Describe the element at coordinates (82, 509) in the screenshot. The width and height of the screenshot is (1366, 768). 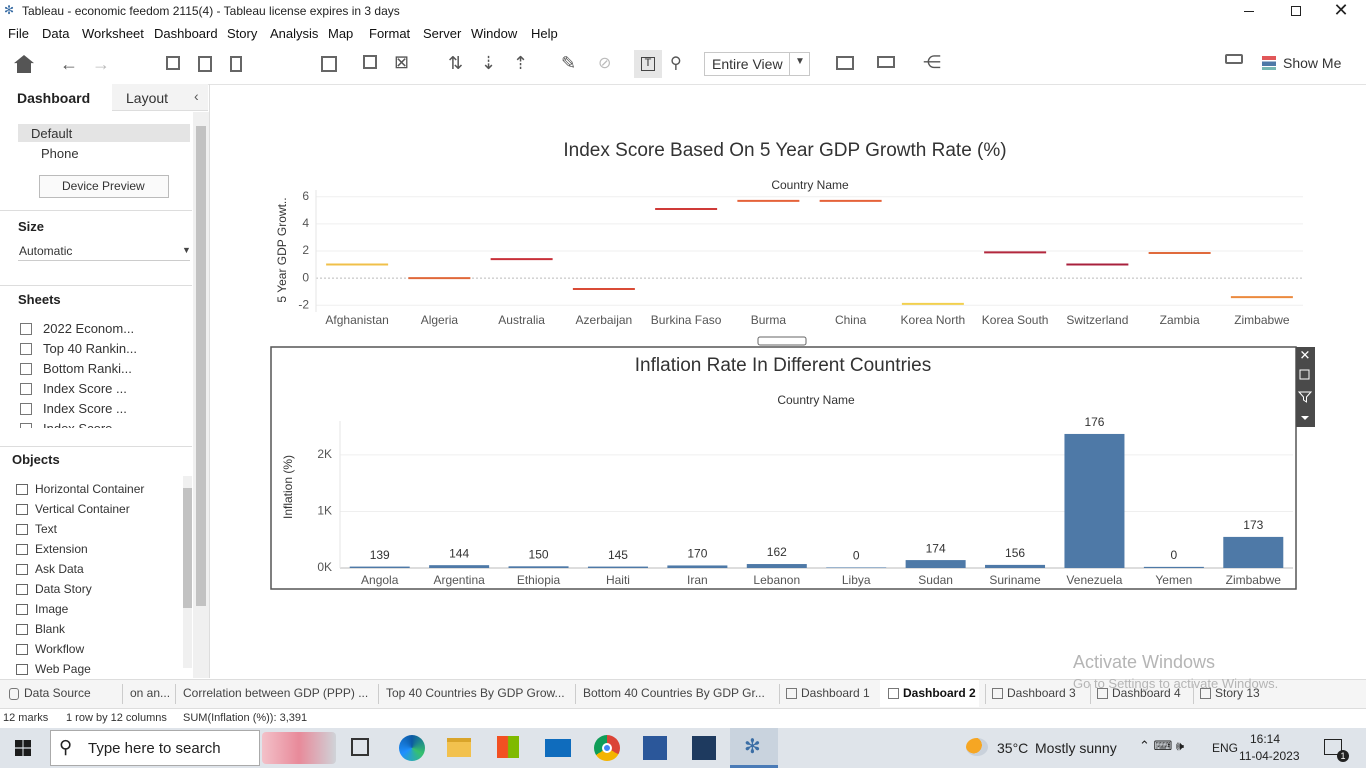
I see `object-item: Vertical Container` at that location.